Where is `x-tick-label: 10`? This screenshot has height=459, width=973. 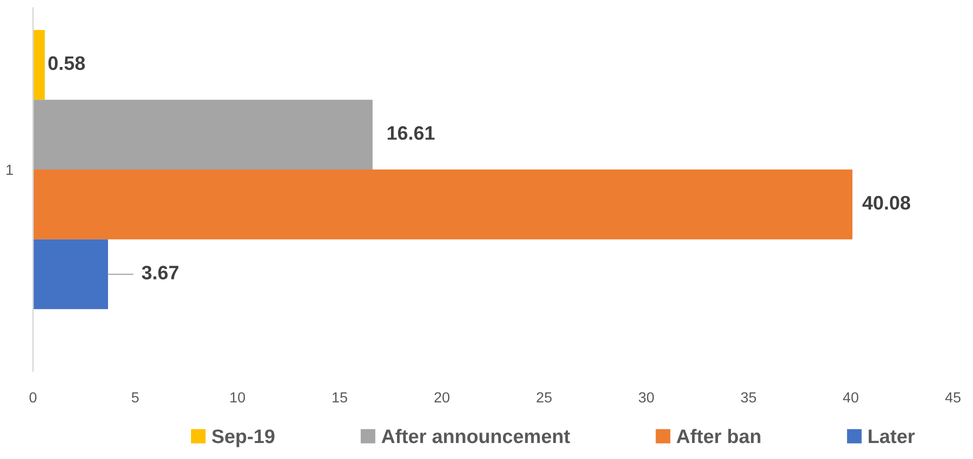 x-tick-label: 10 is located at coordinates (237, 397).